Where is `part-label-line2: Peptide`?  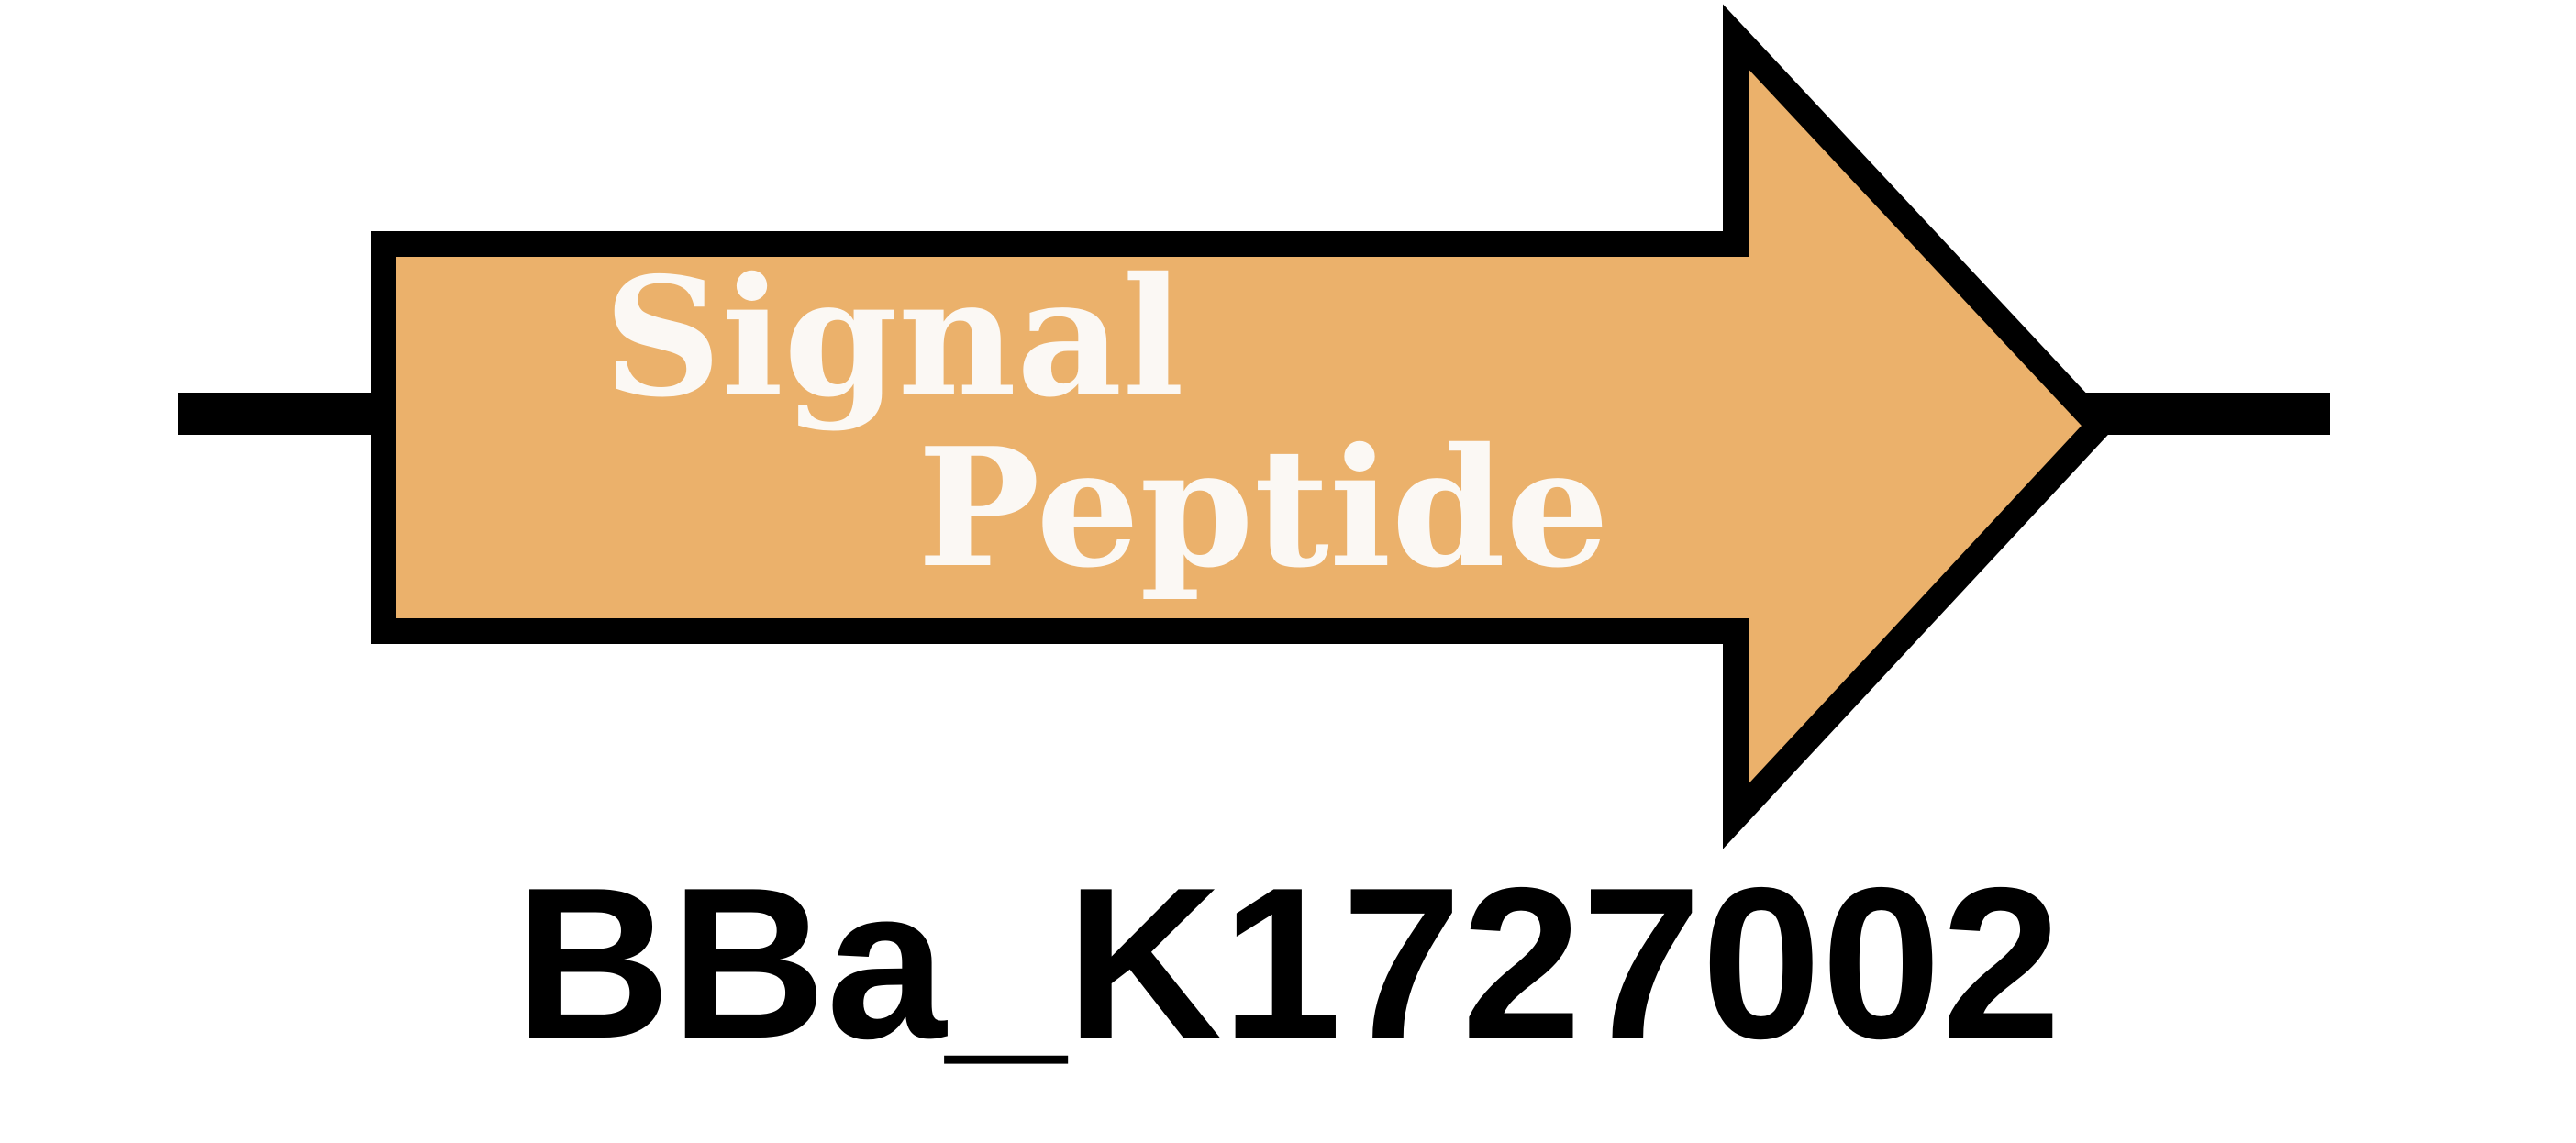 part-label-line2: Peptide is located at coordinates (1263, 508).